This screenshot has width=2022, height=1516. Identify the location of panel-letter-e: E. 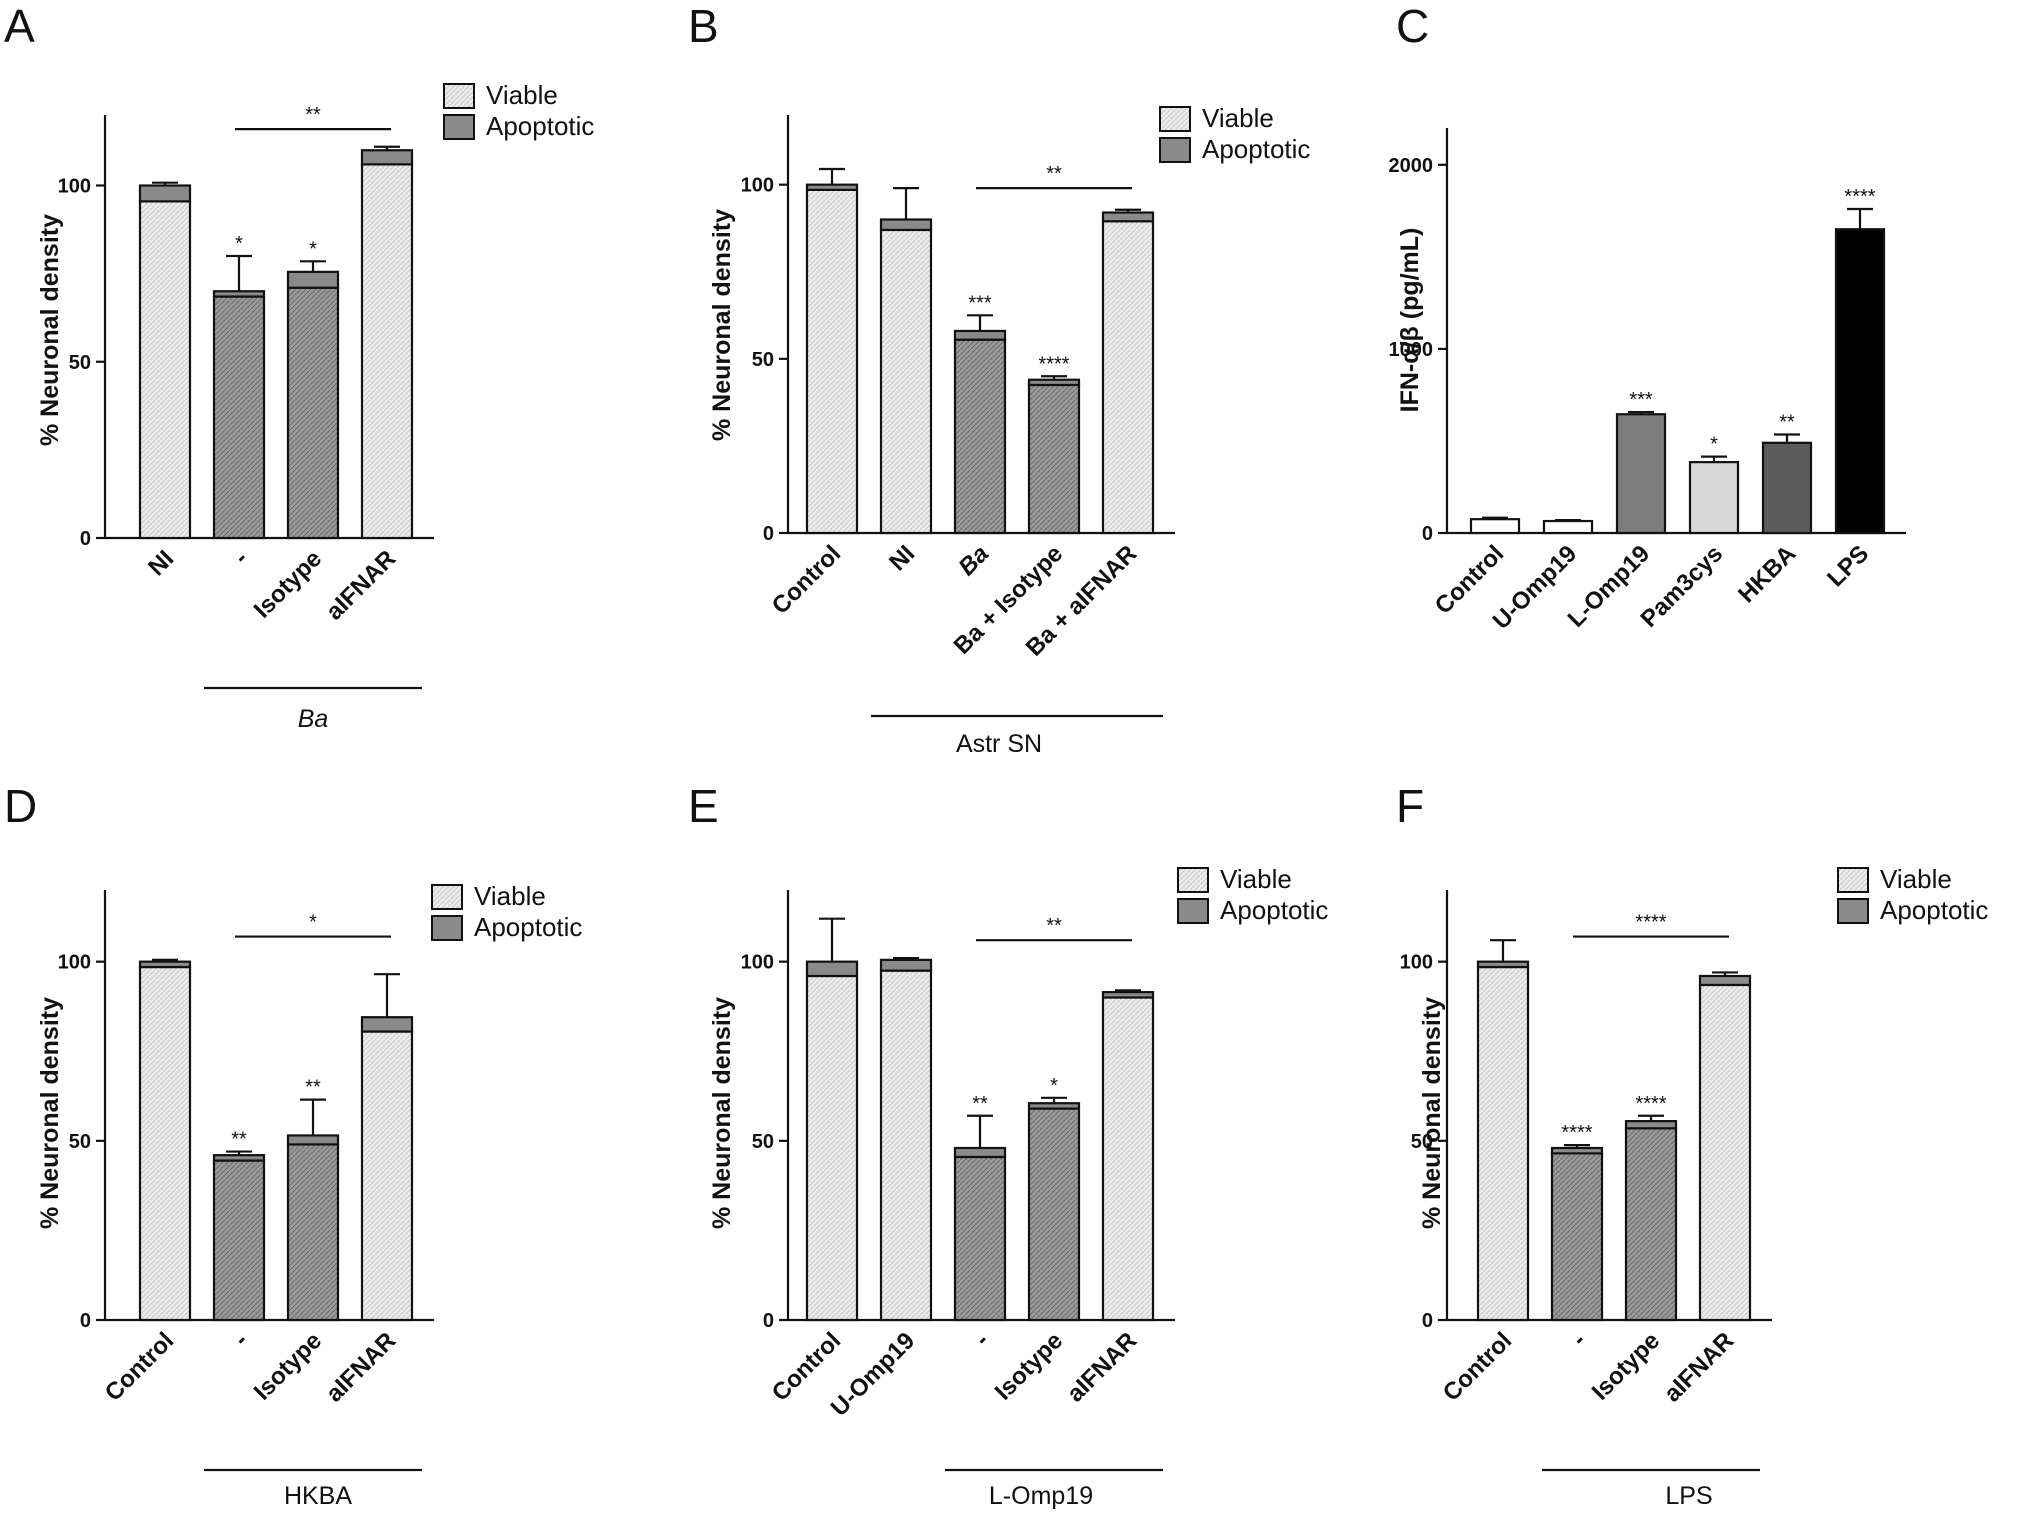
(703, 806).